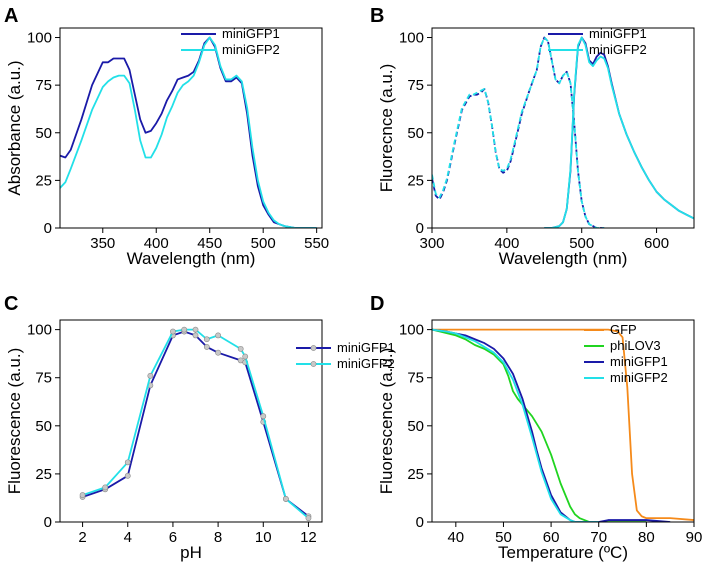  I want to click on panel-label: C, so click(11, 304).